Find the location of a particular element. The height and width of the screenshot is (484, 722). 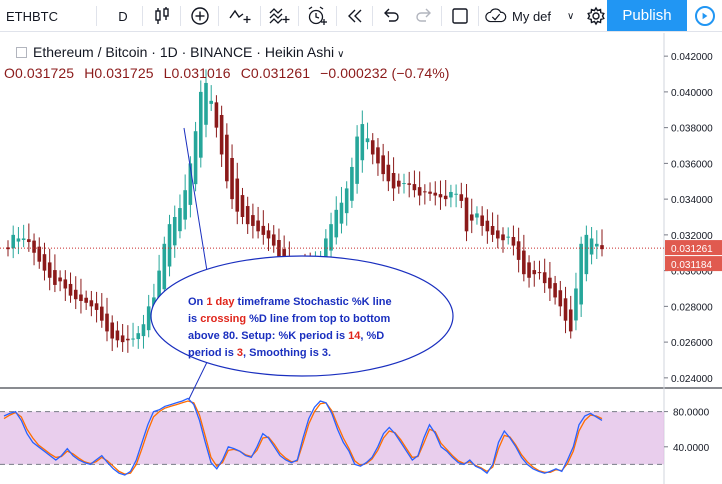

indicators-icon is located at coordinates (240, 16).